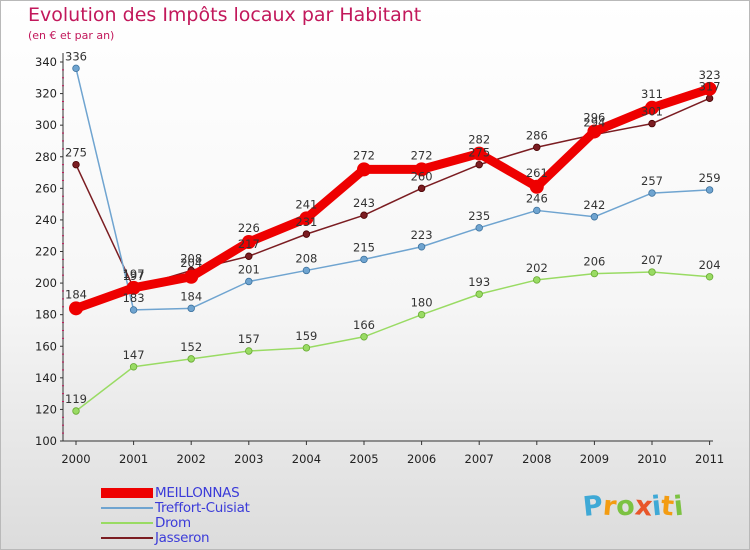 This screenshot has height=550, width=750. I want to click on data-label-treffort-cuisiat: 242, so click(594, 205).